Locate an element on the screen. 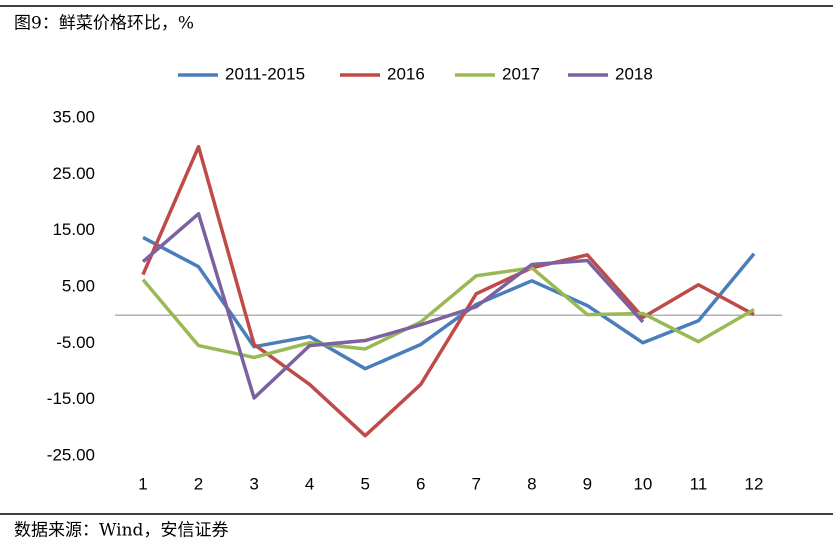  chart-title: 图9：鲜菜价格环比，% is located at coordinates (104, 24).